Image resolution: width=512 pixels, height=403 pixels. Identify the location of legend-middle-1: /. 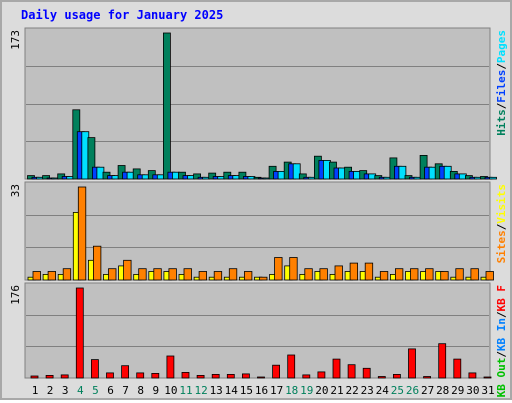
(501, 226).